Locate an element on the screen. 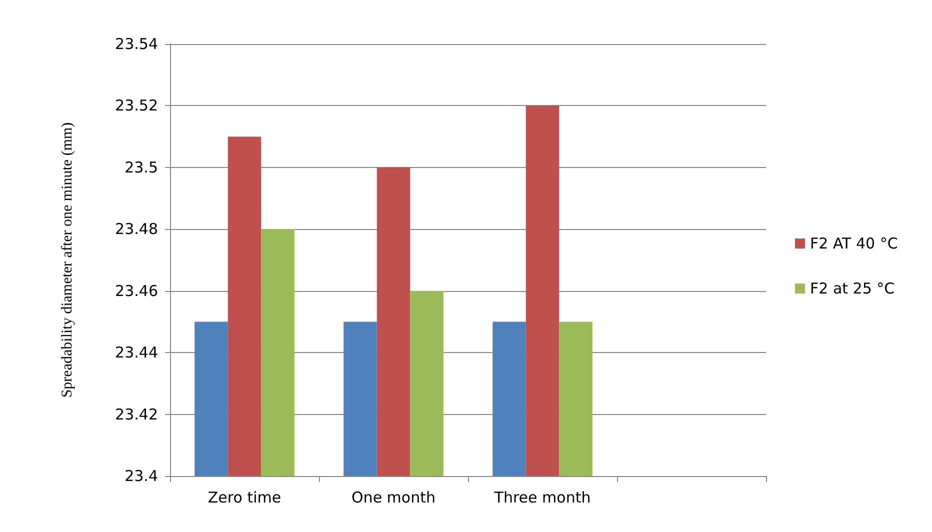 Image resolution: width=932 pixels, height=532 pixels. x-tick-label: Three month is located at coordinates (542, 497).